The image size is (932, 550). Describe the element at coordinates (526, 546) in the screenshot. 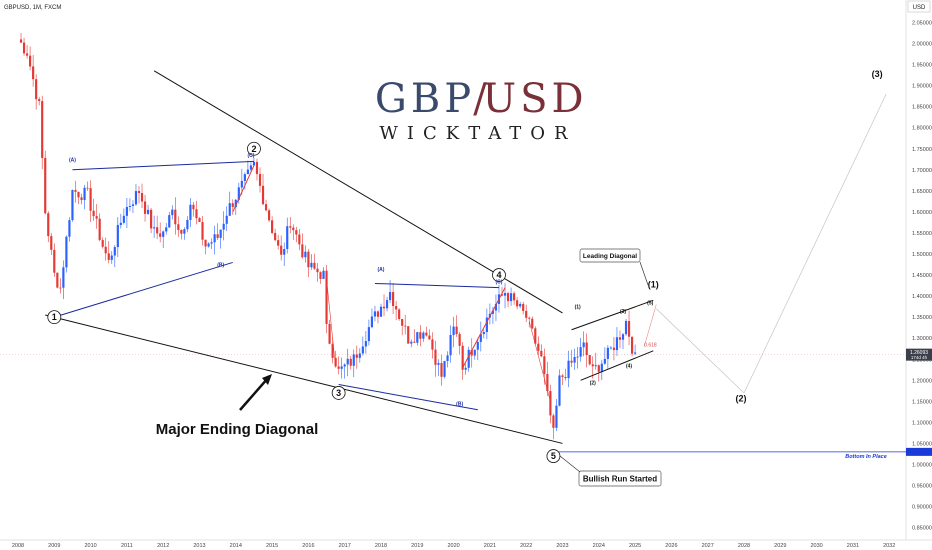

I see `time-tick-label: 2022` at that location.